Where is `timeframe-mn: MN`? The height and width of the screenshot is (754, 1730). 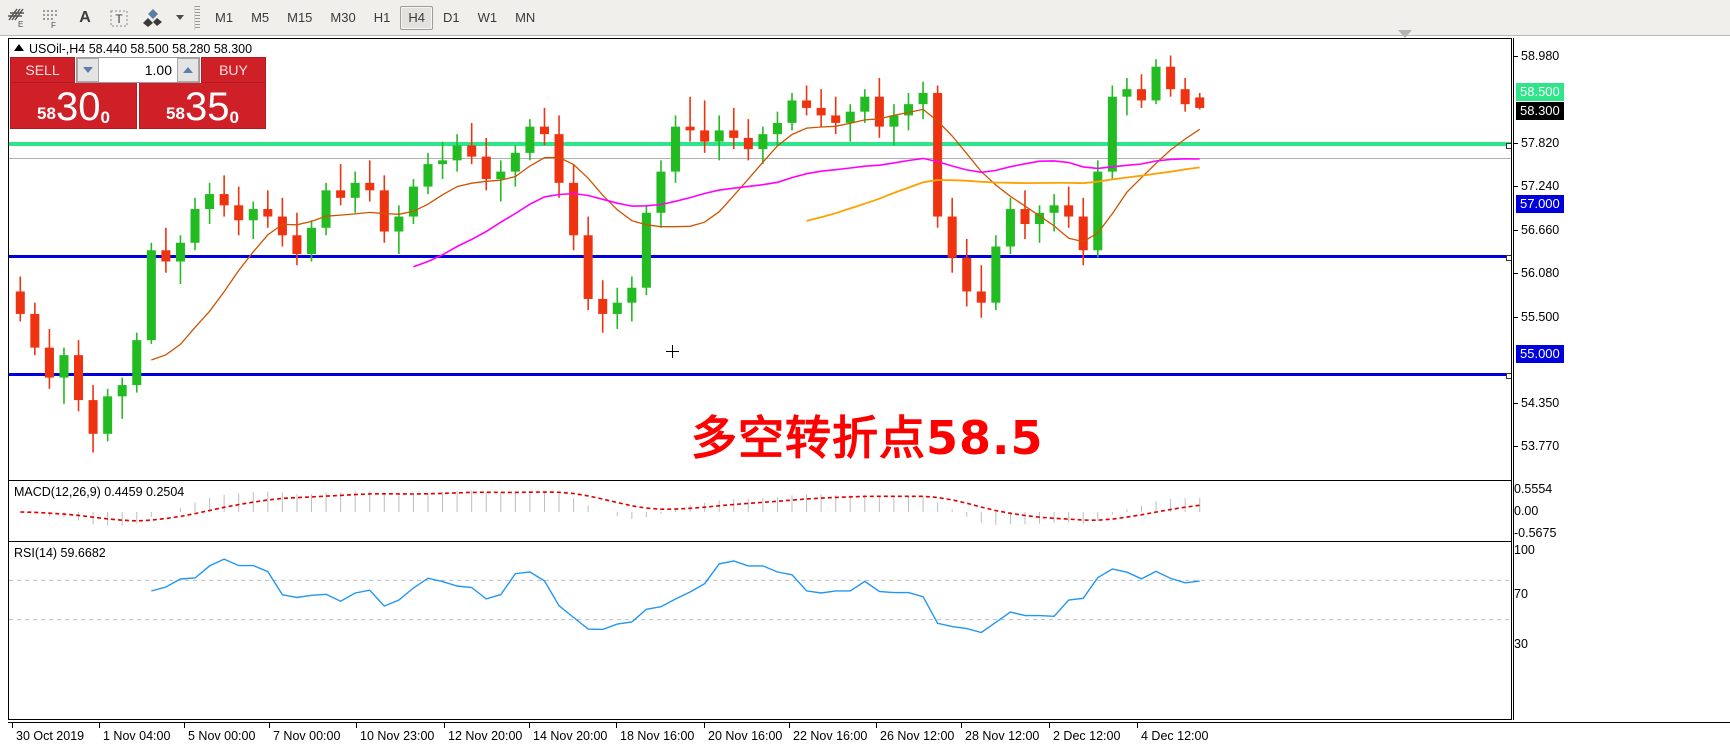
timeframe-mn: MN is located at coordinates (525, 17).